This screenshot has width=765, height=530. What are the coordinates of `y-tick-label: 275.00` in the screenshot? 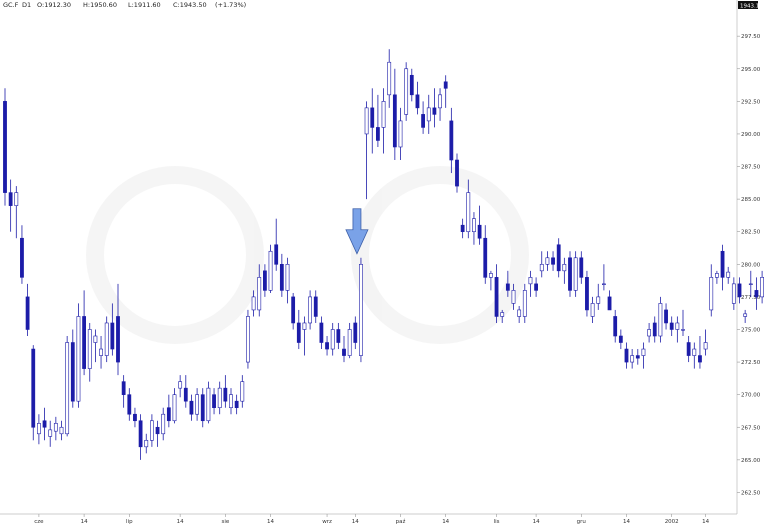 It's located at (751, 330).